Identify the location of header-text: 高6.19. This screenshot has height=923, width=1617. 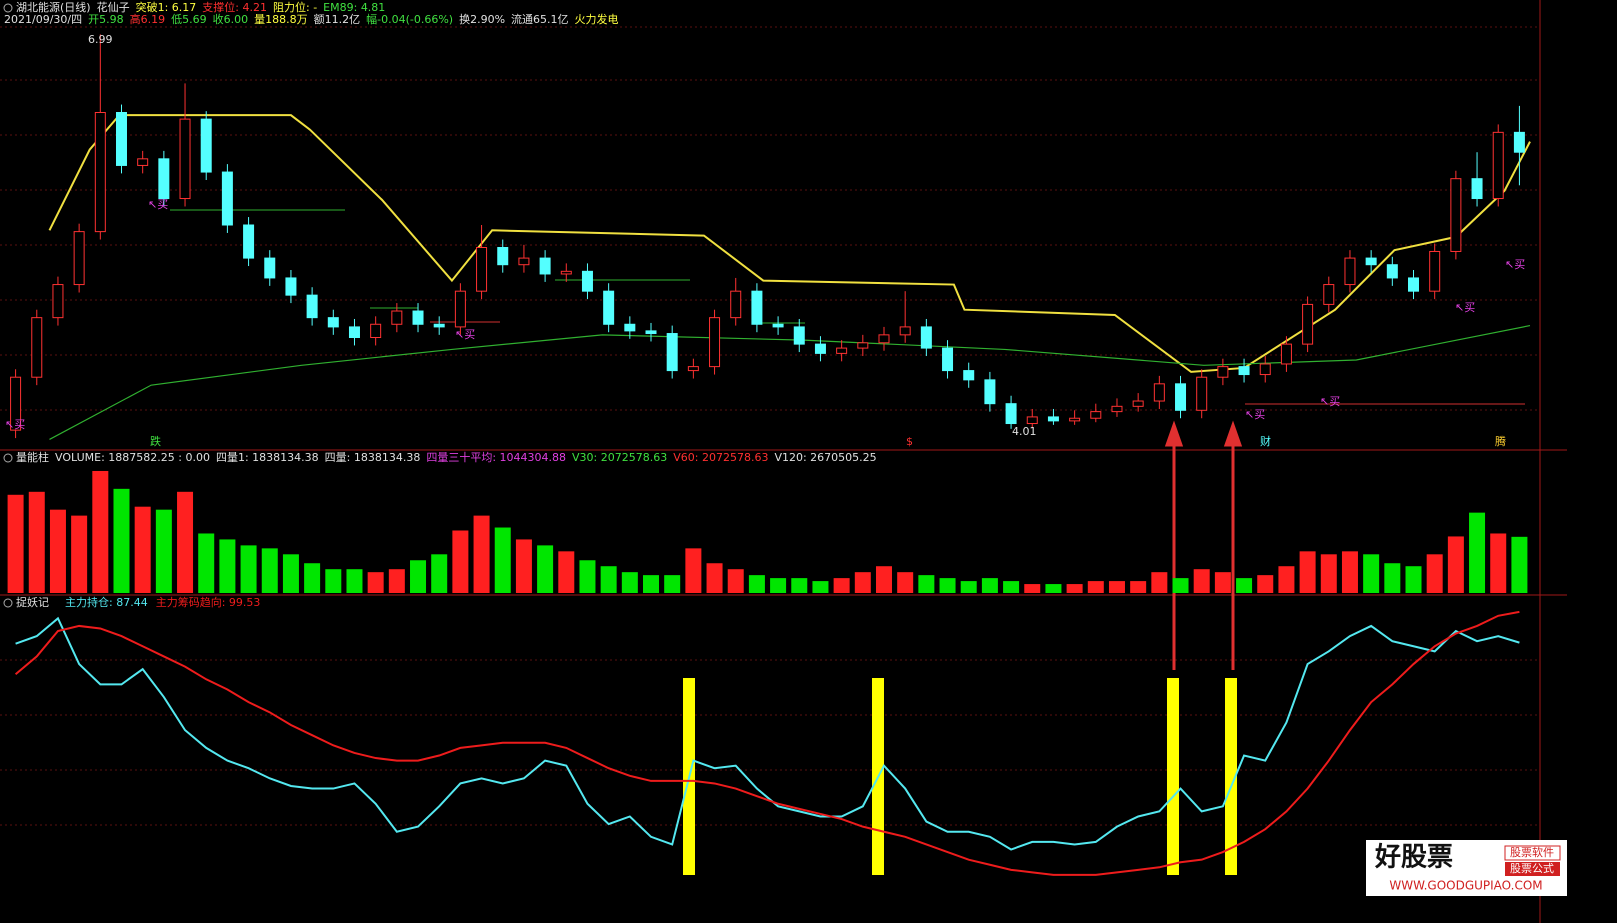
(148, 19).